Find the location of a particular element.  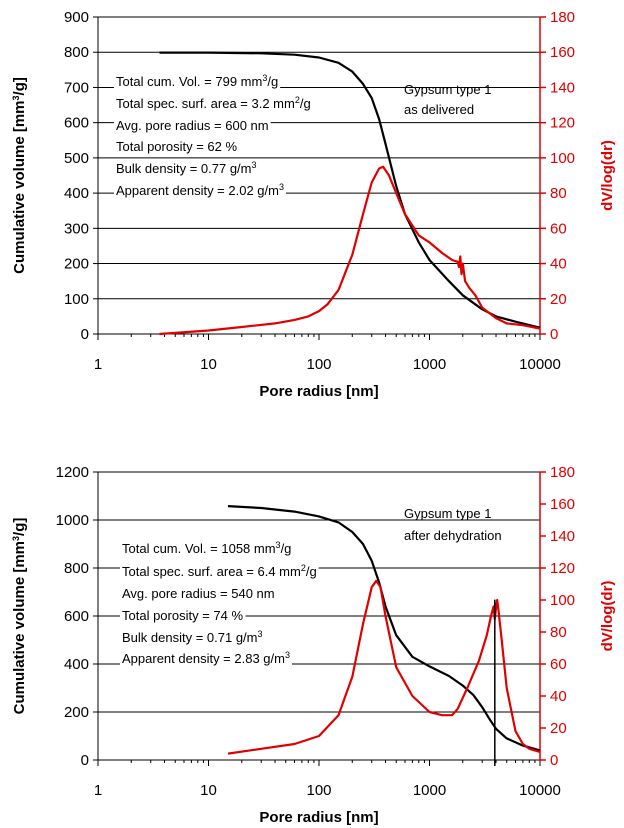

property-text: Avg. pore radius = 540 nm is located at coordinates (198, 593).